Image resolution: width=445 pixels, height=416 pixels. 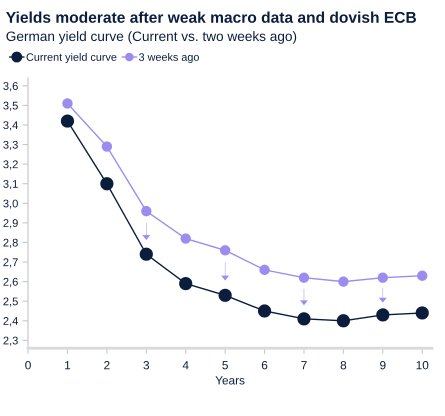 What do you see at coordinates (107, 365) in the screenshot?
I see `x-tick-label: 2` at bounding box center [107, 365].